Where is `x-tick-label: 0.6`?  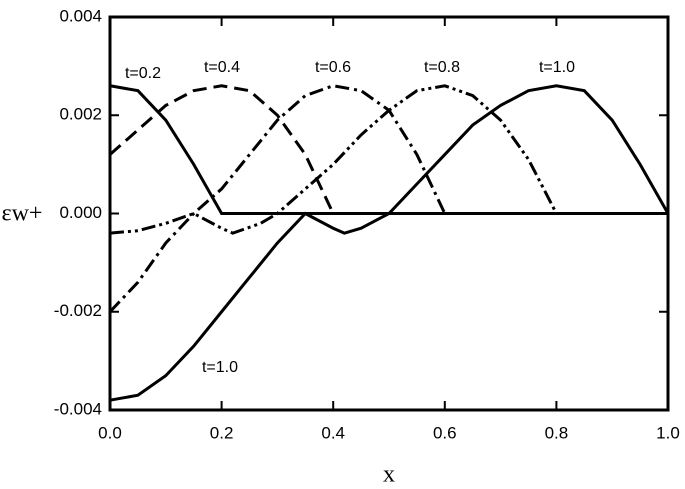 x-tick-label: 0.6 is located at coordinates (445, 432).